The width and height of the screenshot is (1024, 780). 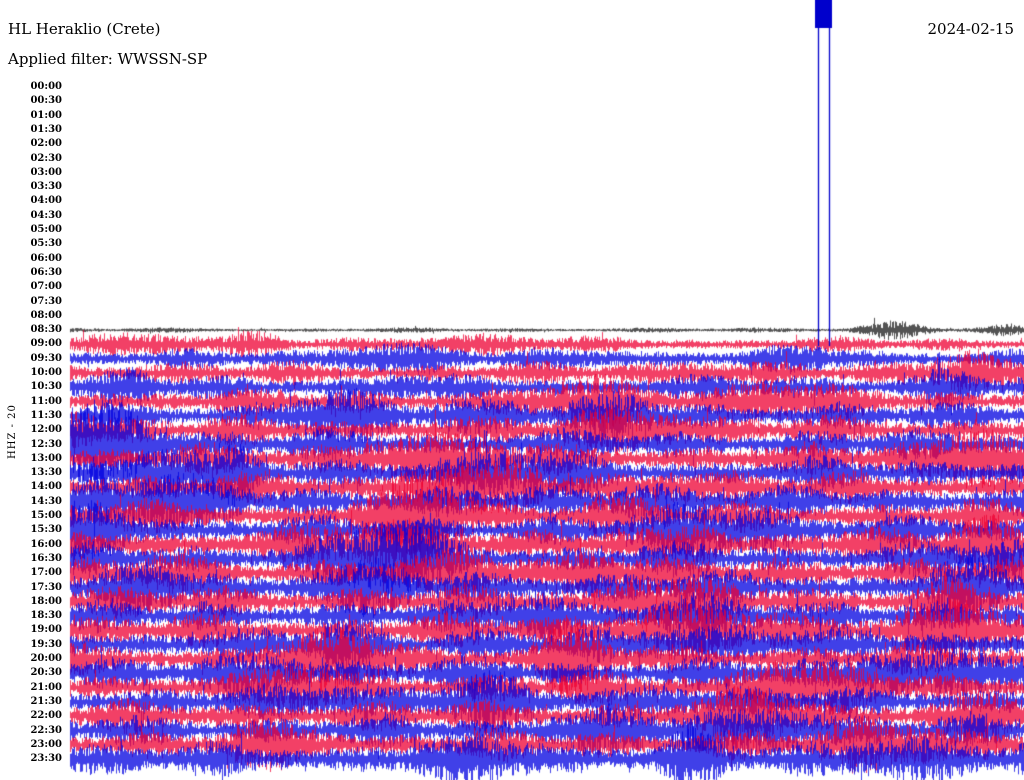 What do you see at coordinates (46, 473) in the screenshot?
I see `time-label: 13:30` at bounding box center [46, 473].